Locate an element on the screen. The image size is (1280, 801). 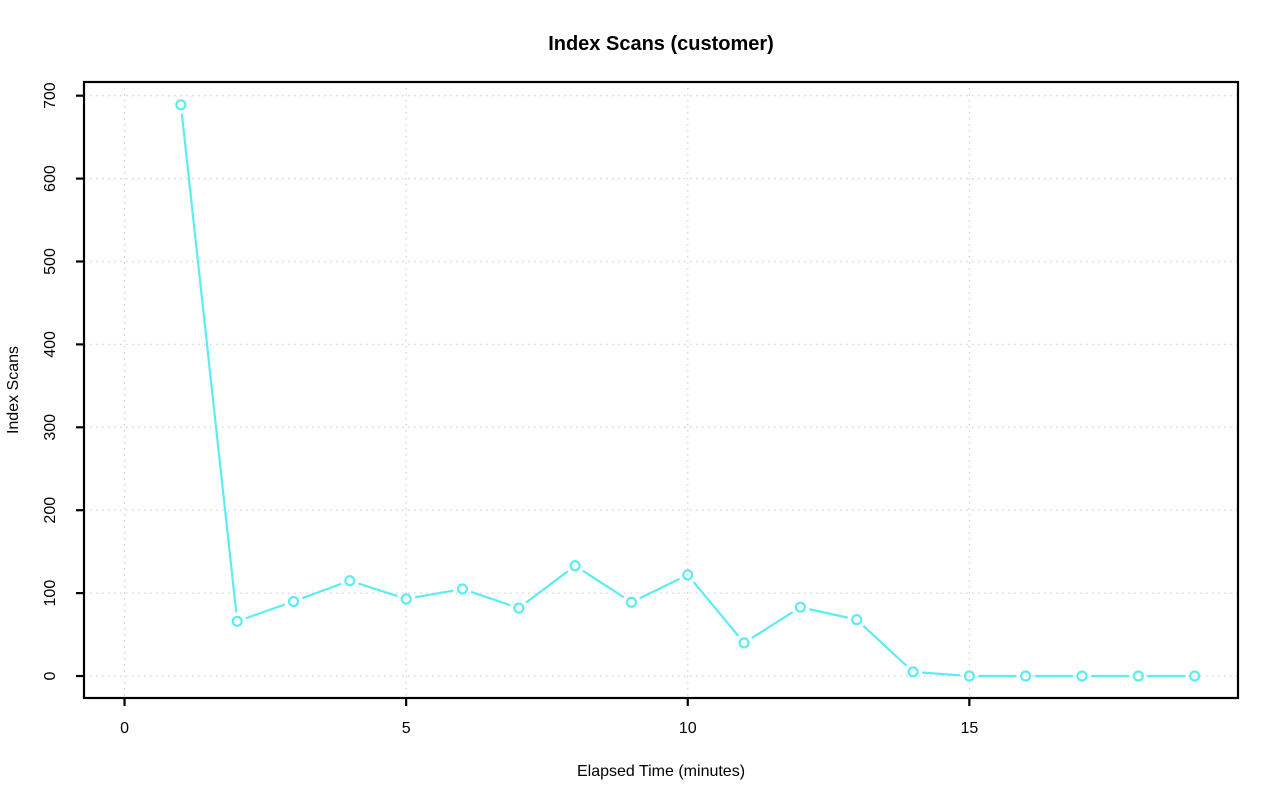
x-tick-label: 5 is located at coordinates (406, 728).